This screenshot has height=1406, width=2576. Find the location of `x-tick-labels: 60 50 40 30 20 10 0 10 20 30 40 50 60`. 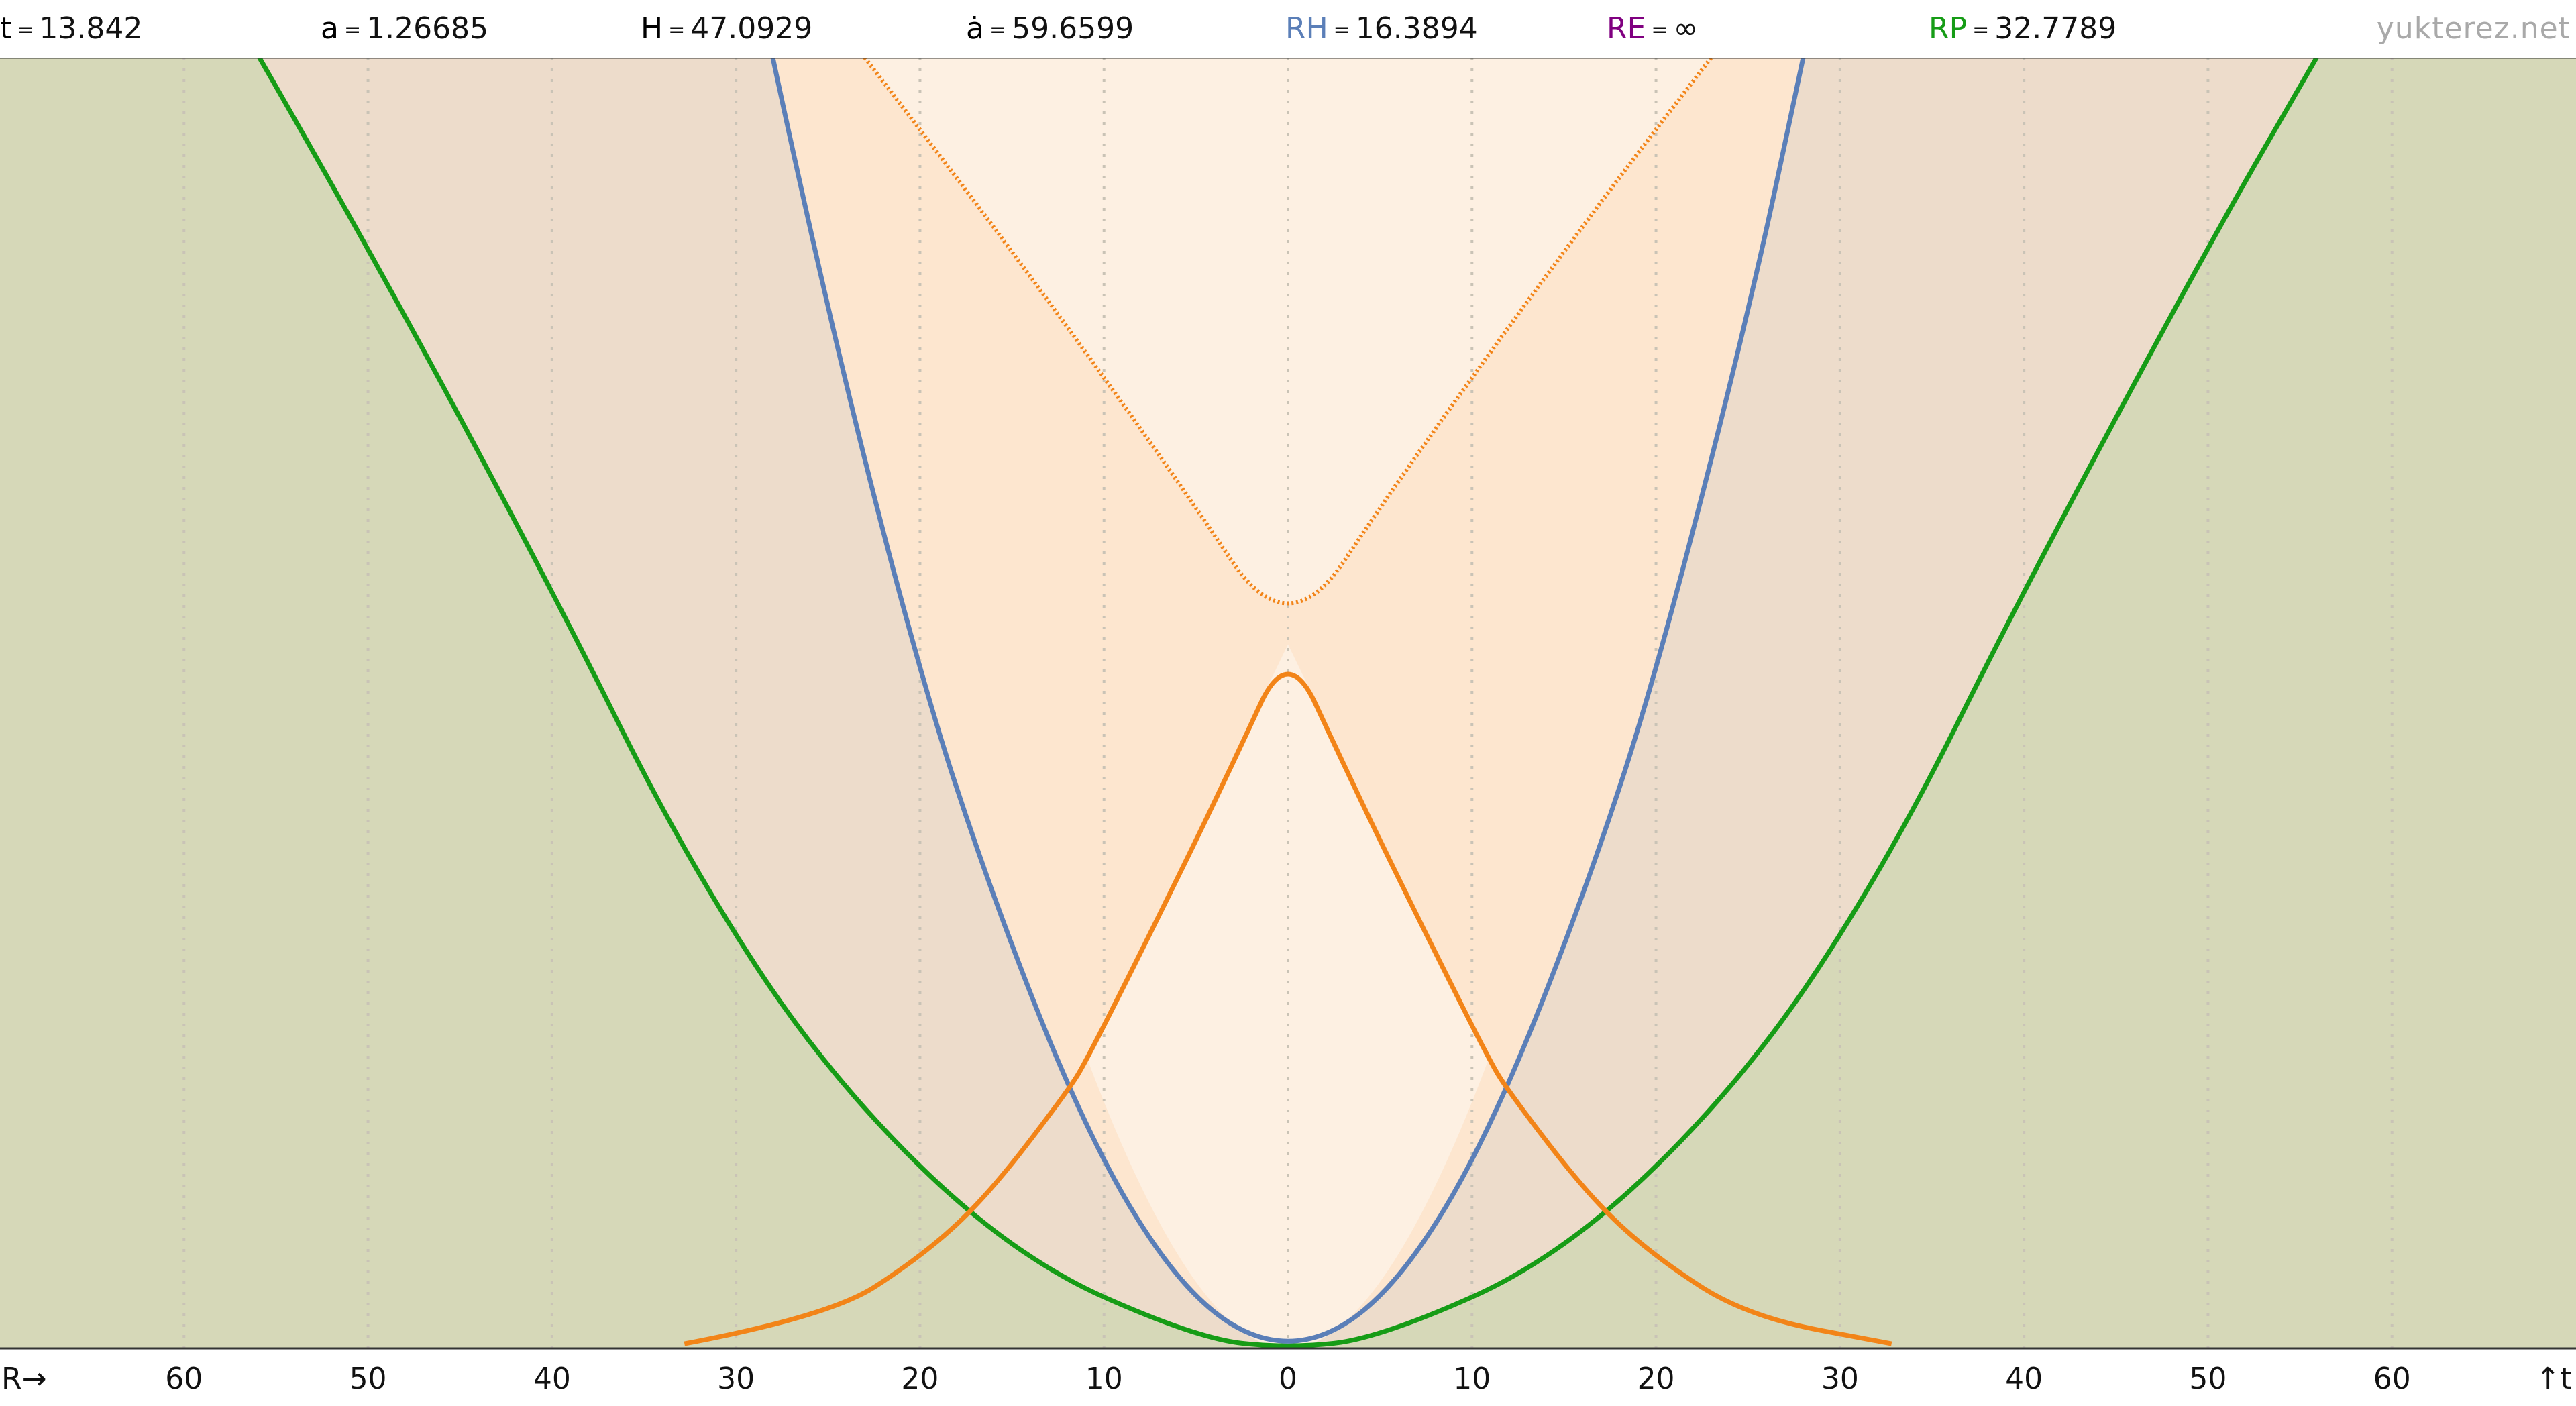

x-tick-labels: 60 50 40 30 20 10 0 10 20 30 40 50 60 is located at coordinates (1287, 1379).